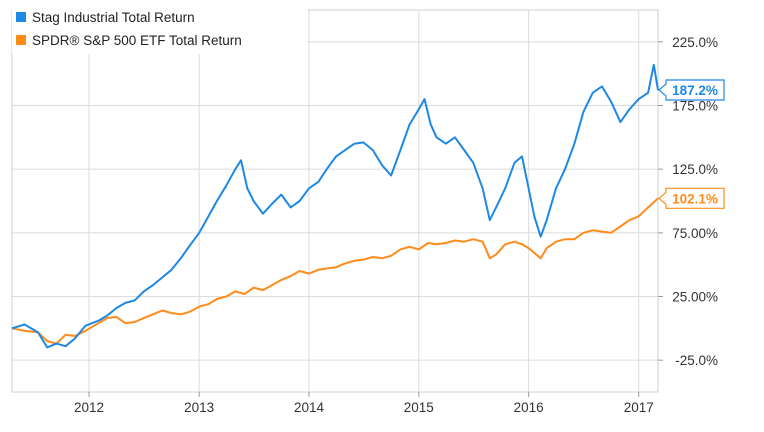 This screenshot has width=764, height=432. I want to click on legend-label-spdr: SPDR® S&P 500 ETF Total Return, so click(137, 40).